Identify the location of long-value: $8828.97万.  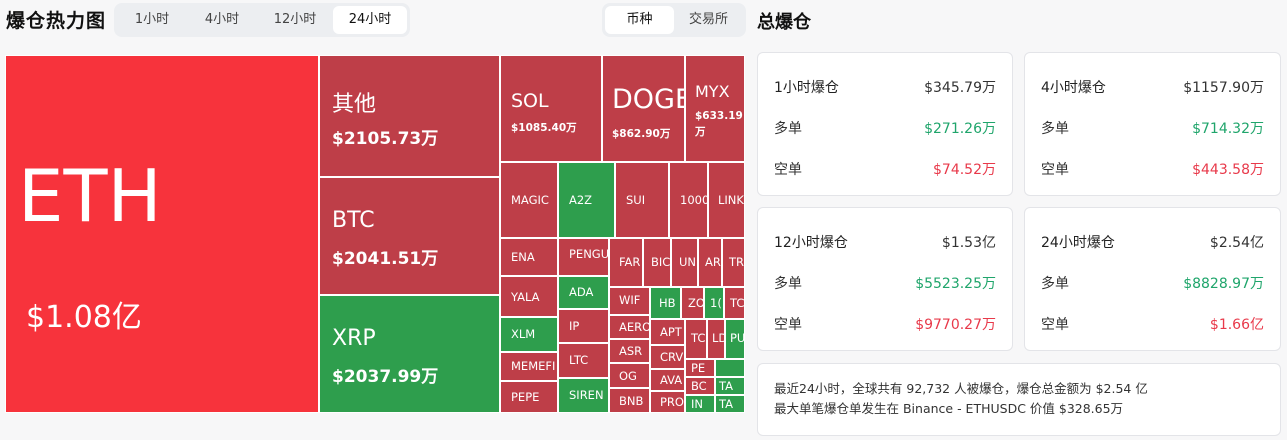
(1223, 284).